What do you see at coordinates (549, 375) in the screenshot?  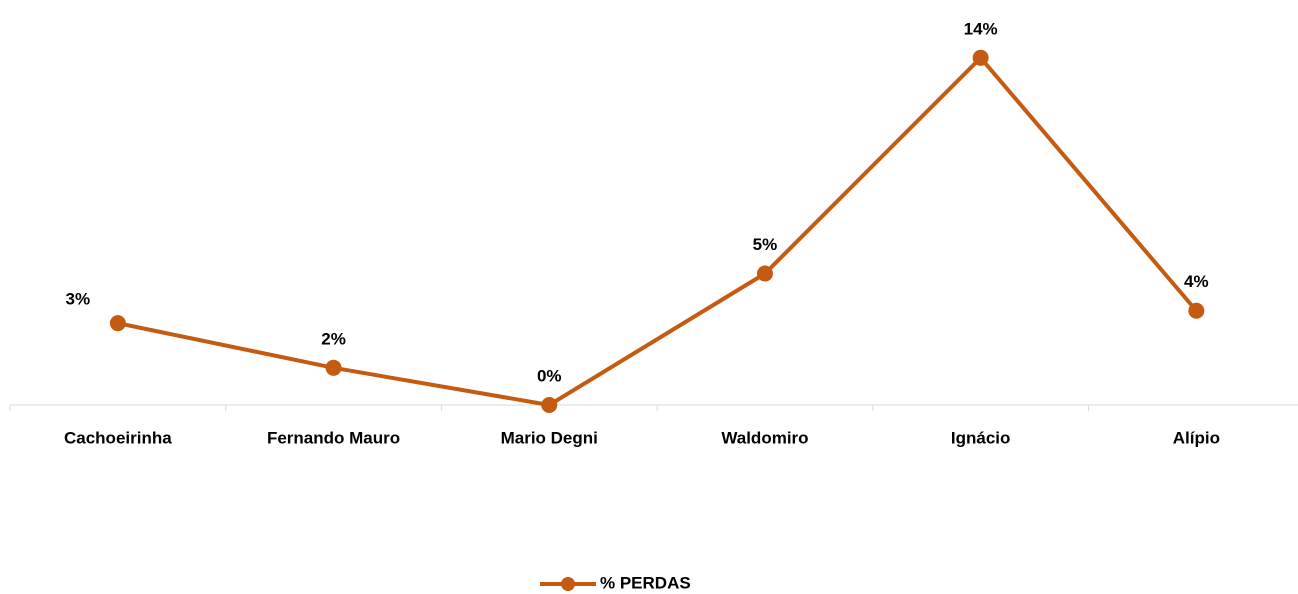 I see `data-label: 0%` at bounding box center [549, 375].